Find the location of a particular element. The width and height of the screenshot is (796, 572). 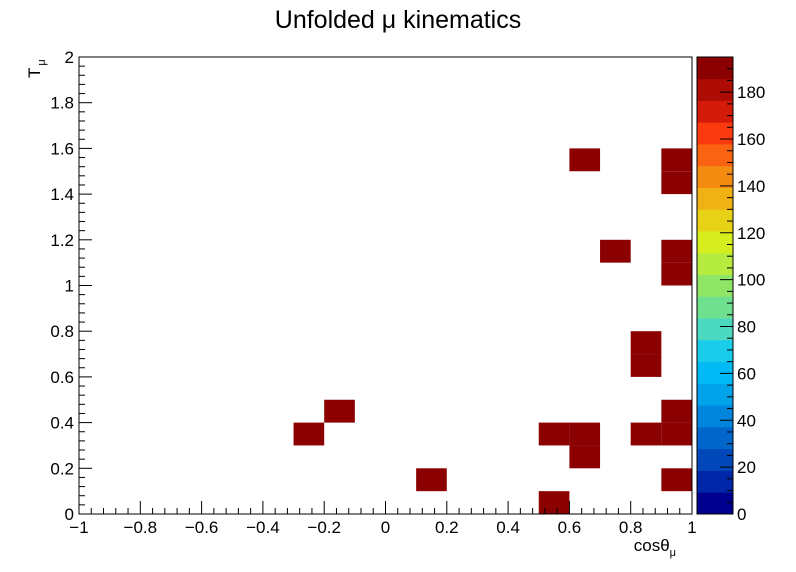

color-scale-label: 160 is located at coordinates (751, 139).